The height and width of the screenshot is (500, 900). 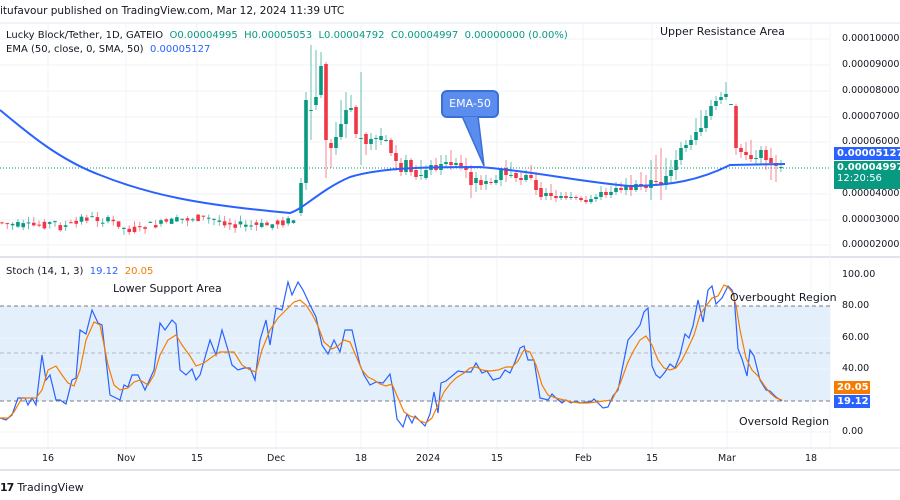 What do you see at coordinates (856, 368) in the screenshot?
I see `stoch-tick: 40.00` at bounding box center [856, 368].